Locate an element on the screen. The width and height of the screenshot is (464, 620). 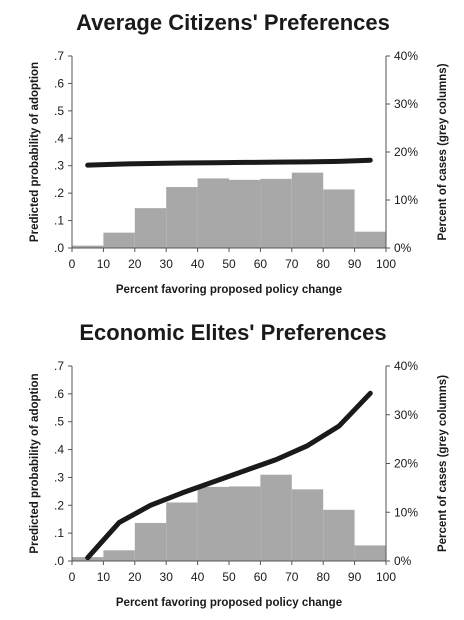
chart-title: Economic Elites' Preferences is located at coordinates (232, 332).